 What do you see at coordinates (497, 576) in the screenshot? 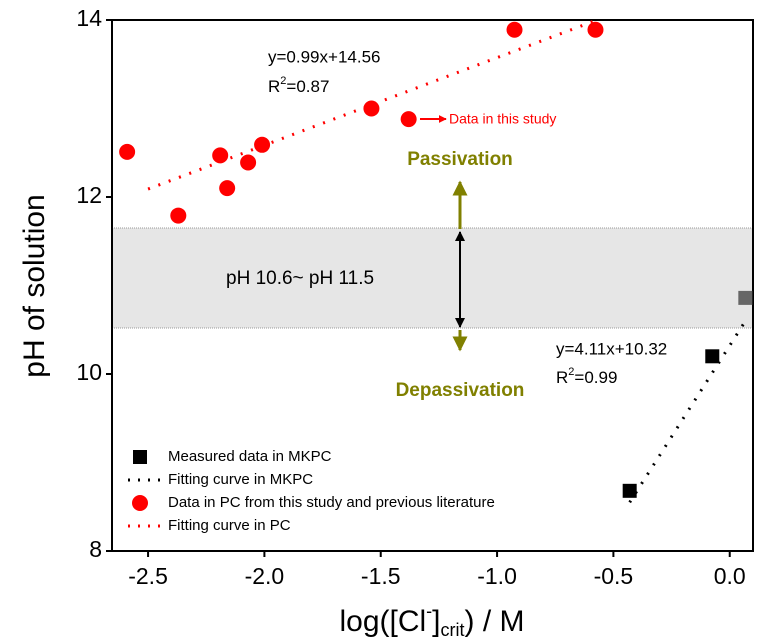
I see `x-tick-label: -1.0` at bounding box center [497, 576].